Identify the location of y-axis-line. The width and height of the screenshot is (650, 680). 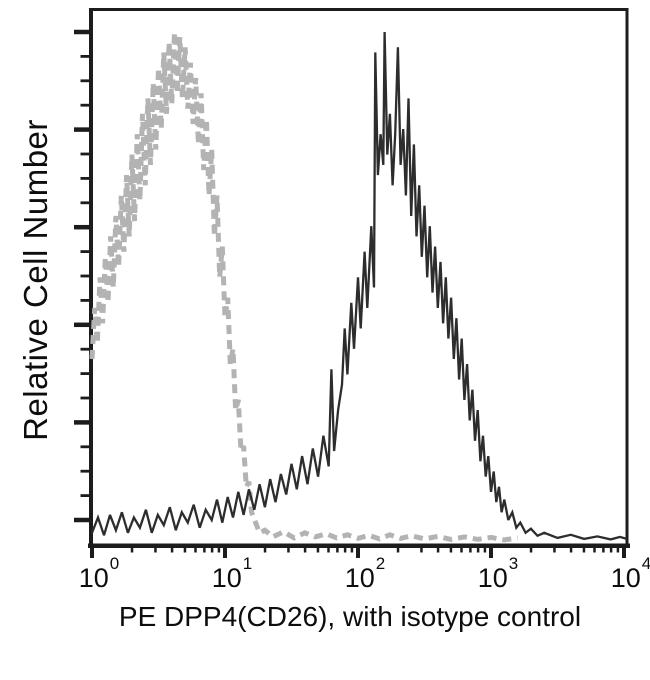
(91, 278).